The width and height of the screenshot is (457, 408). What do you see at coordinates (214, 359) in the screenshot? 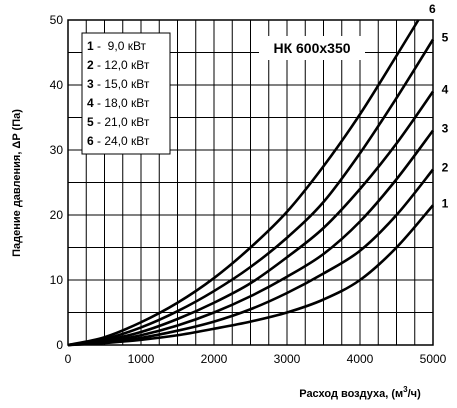
I see `x-tick-label: 2000` at bounding box center [214, 359].